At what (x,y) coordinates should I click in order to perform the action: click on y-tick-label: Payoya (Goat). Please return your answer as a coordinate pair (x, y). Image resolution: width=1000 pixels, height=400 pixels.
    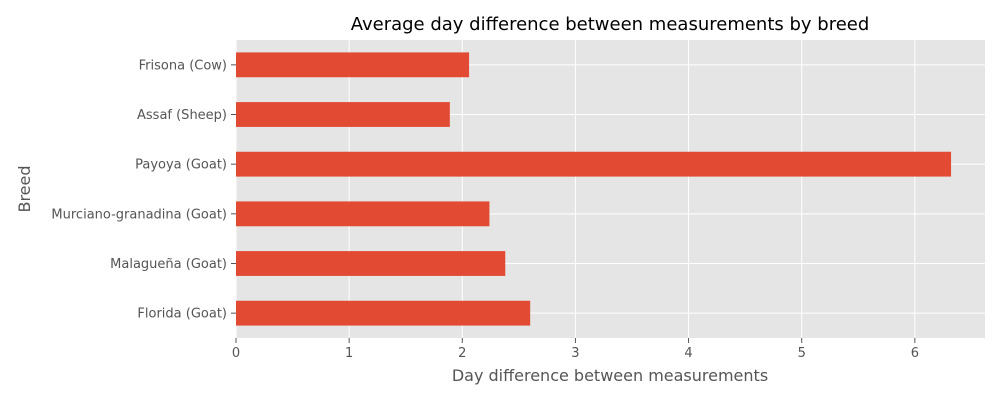
    Looking at the image, I should click on (181, 165).